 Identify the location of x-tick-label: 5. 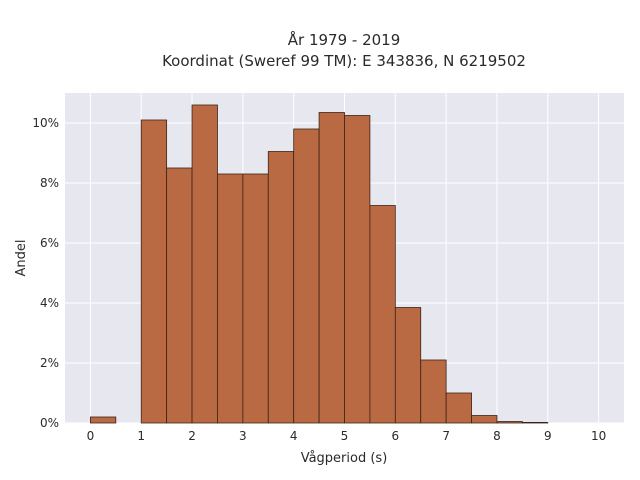
(345, 436).